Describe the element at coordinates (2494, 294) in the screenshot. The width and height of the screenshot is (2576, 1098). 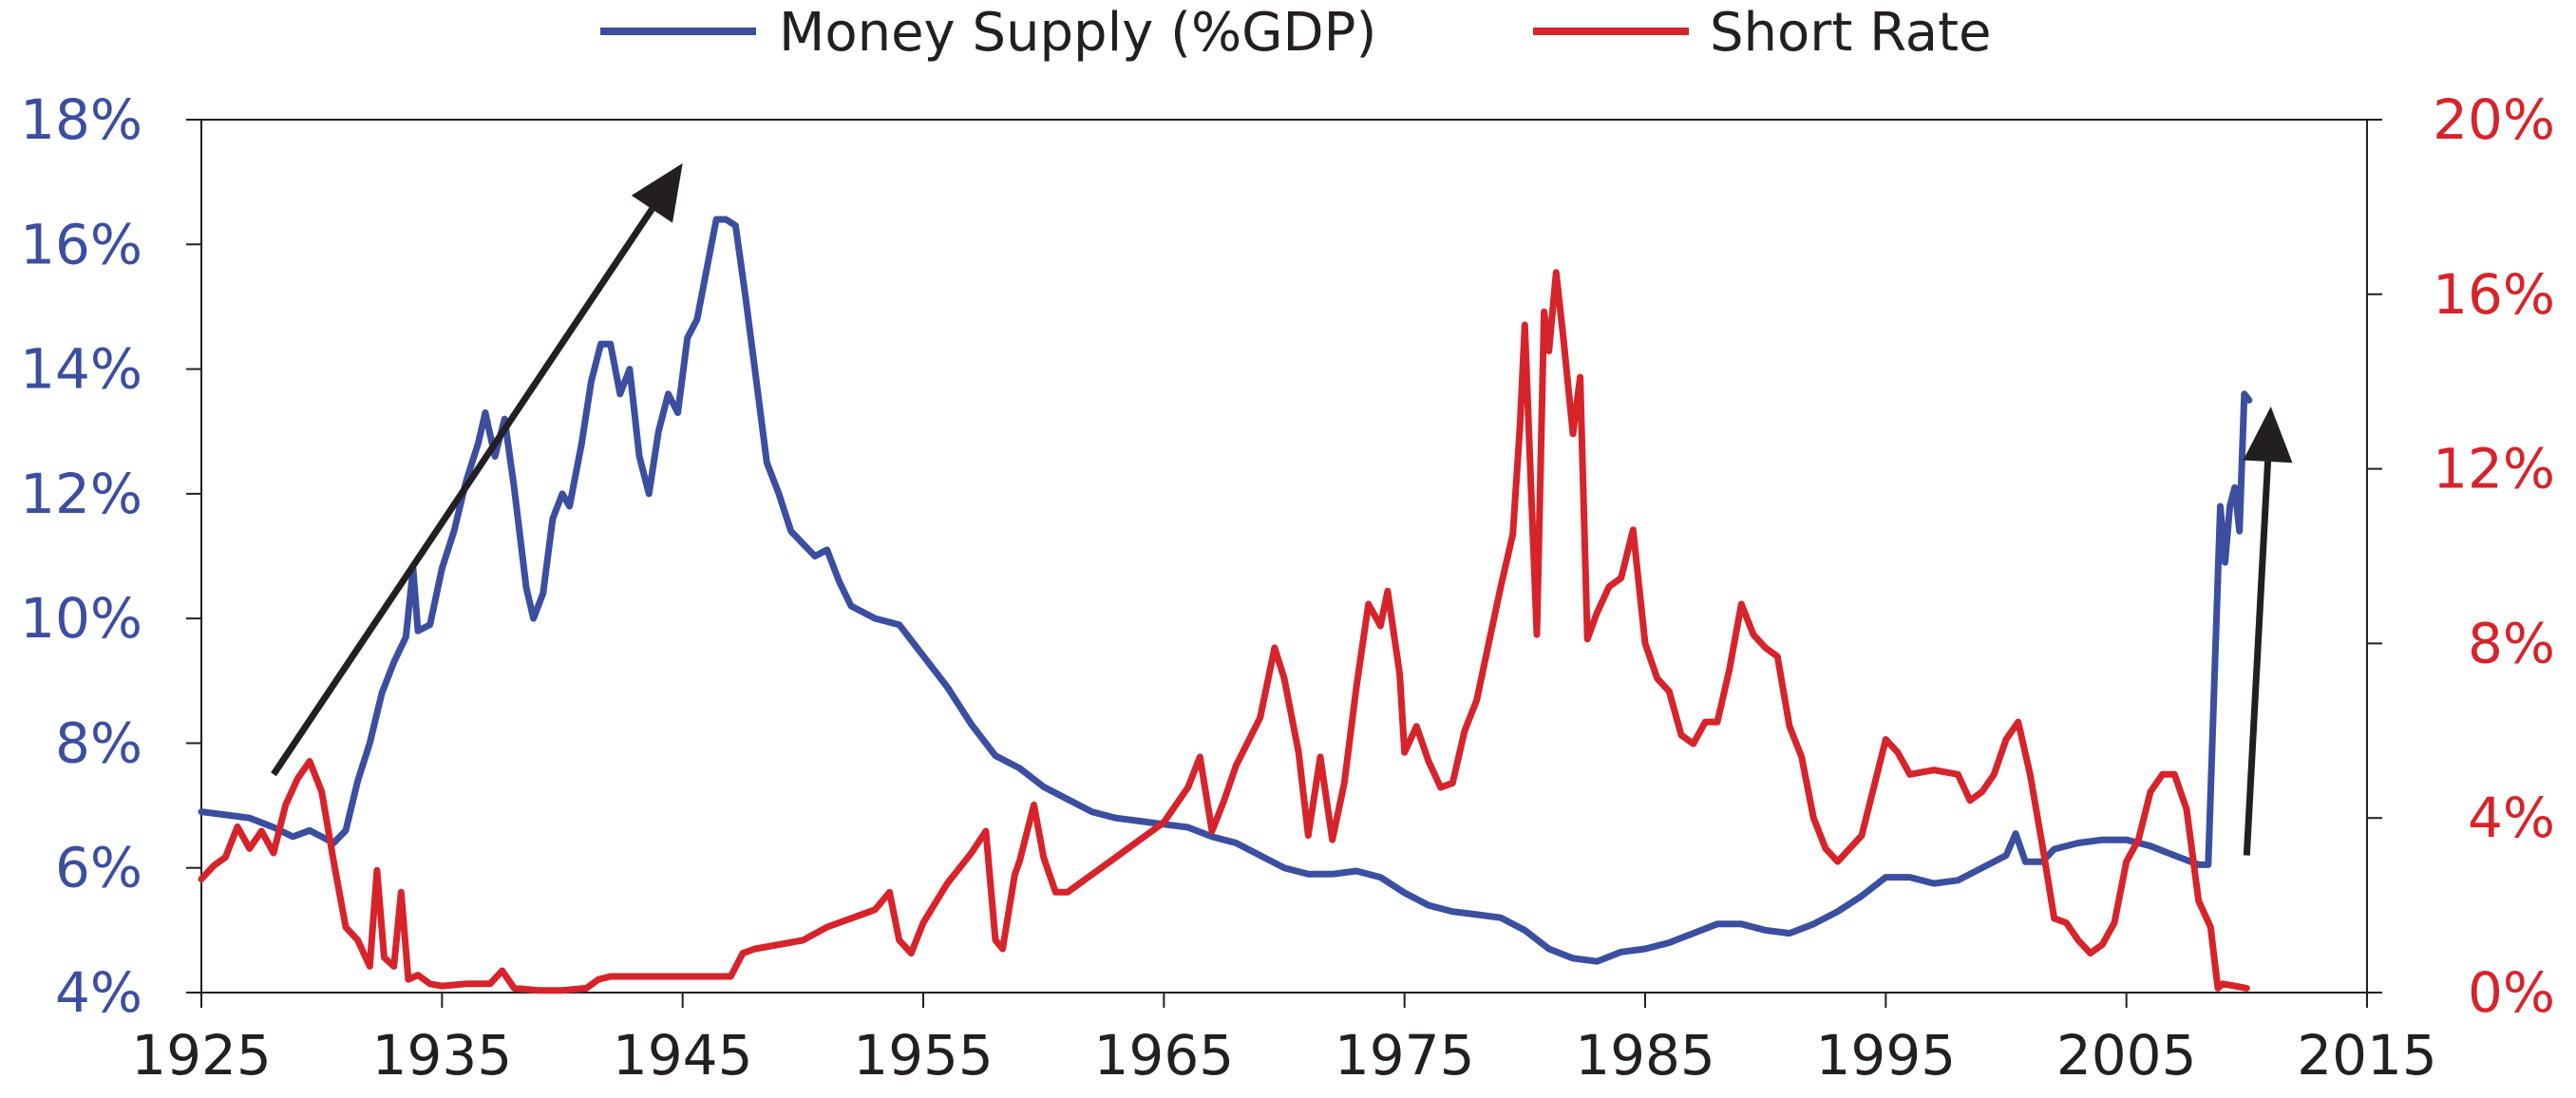
I see `y-right-tick-label: 16%` at that location.